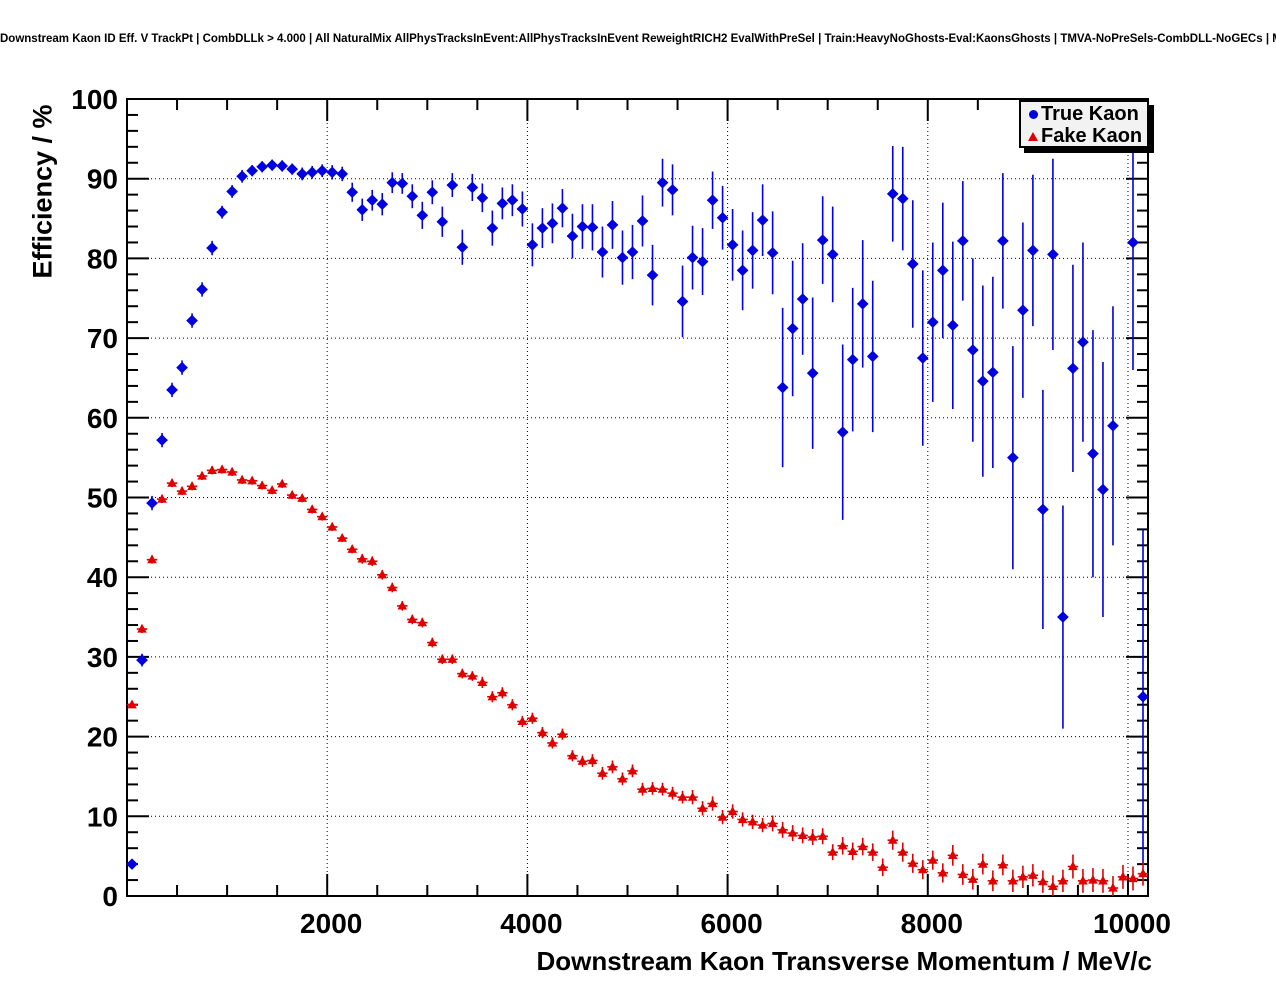  What do you see at coordinates (1033, 114) in the screenshot?
I see `true-kaon-marker-icon` at bounding box center [1033, 114].